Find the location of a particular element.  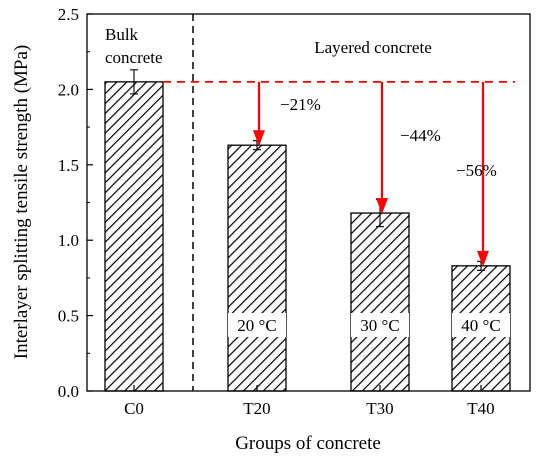

x-tick-label-t20: T20 is located at coordinates (256, 408).